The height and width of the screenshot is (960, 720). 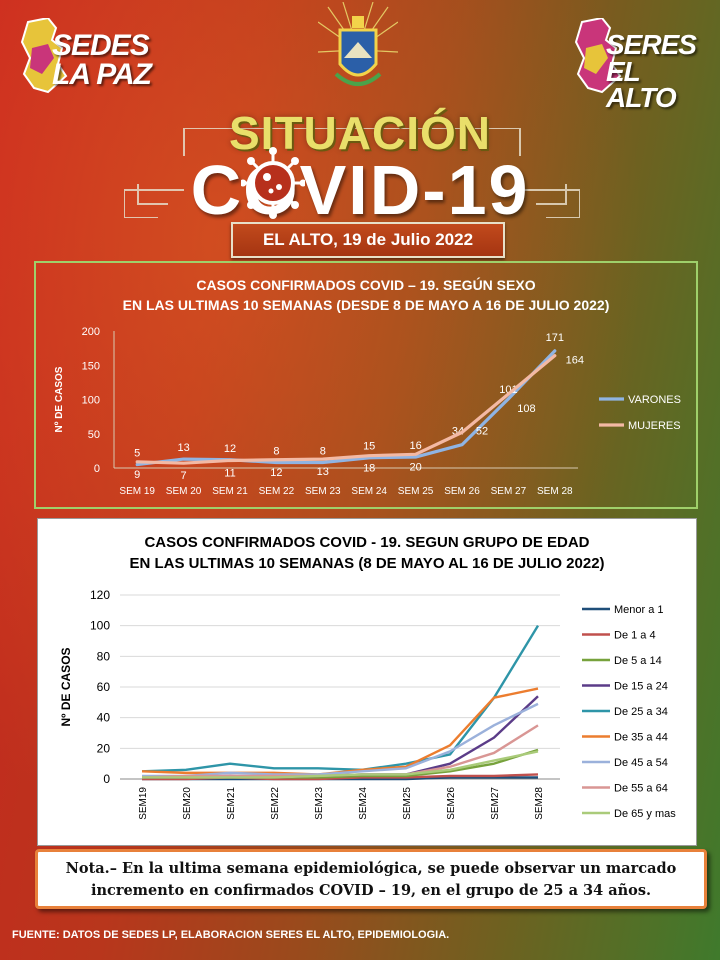 I want to click on y-tick-label: 80, so click(x=104, y=656).